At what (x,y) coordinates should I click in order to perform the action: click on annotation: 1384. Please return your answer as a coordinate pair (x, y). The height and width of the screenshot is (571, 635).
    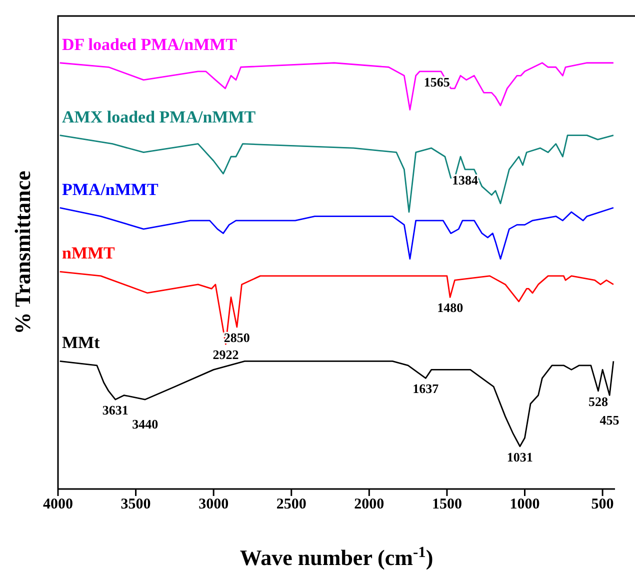
    Looking at the image, I should click on (465, 180).